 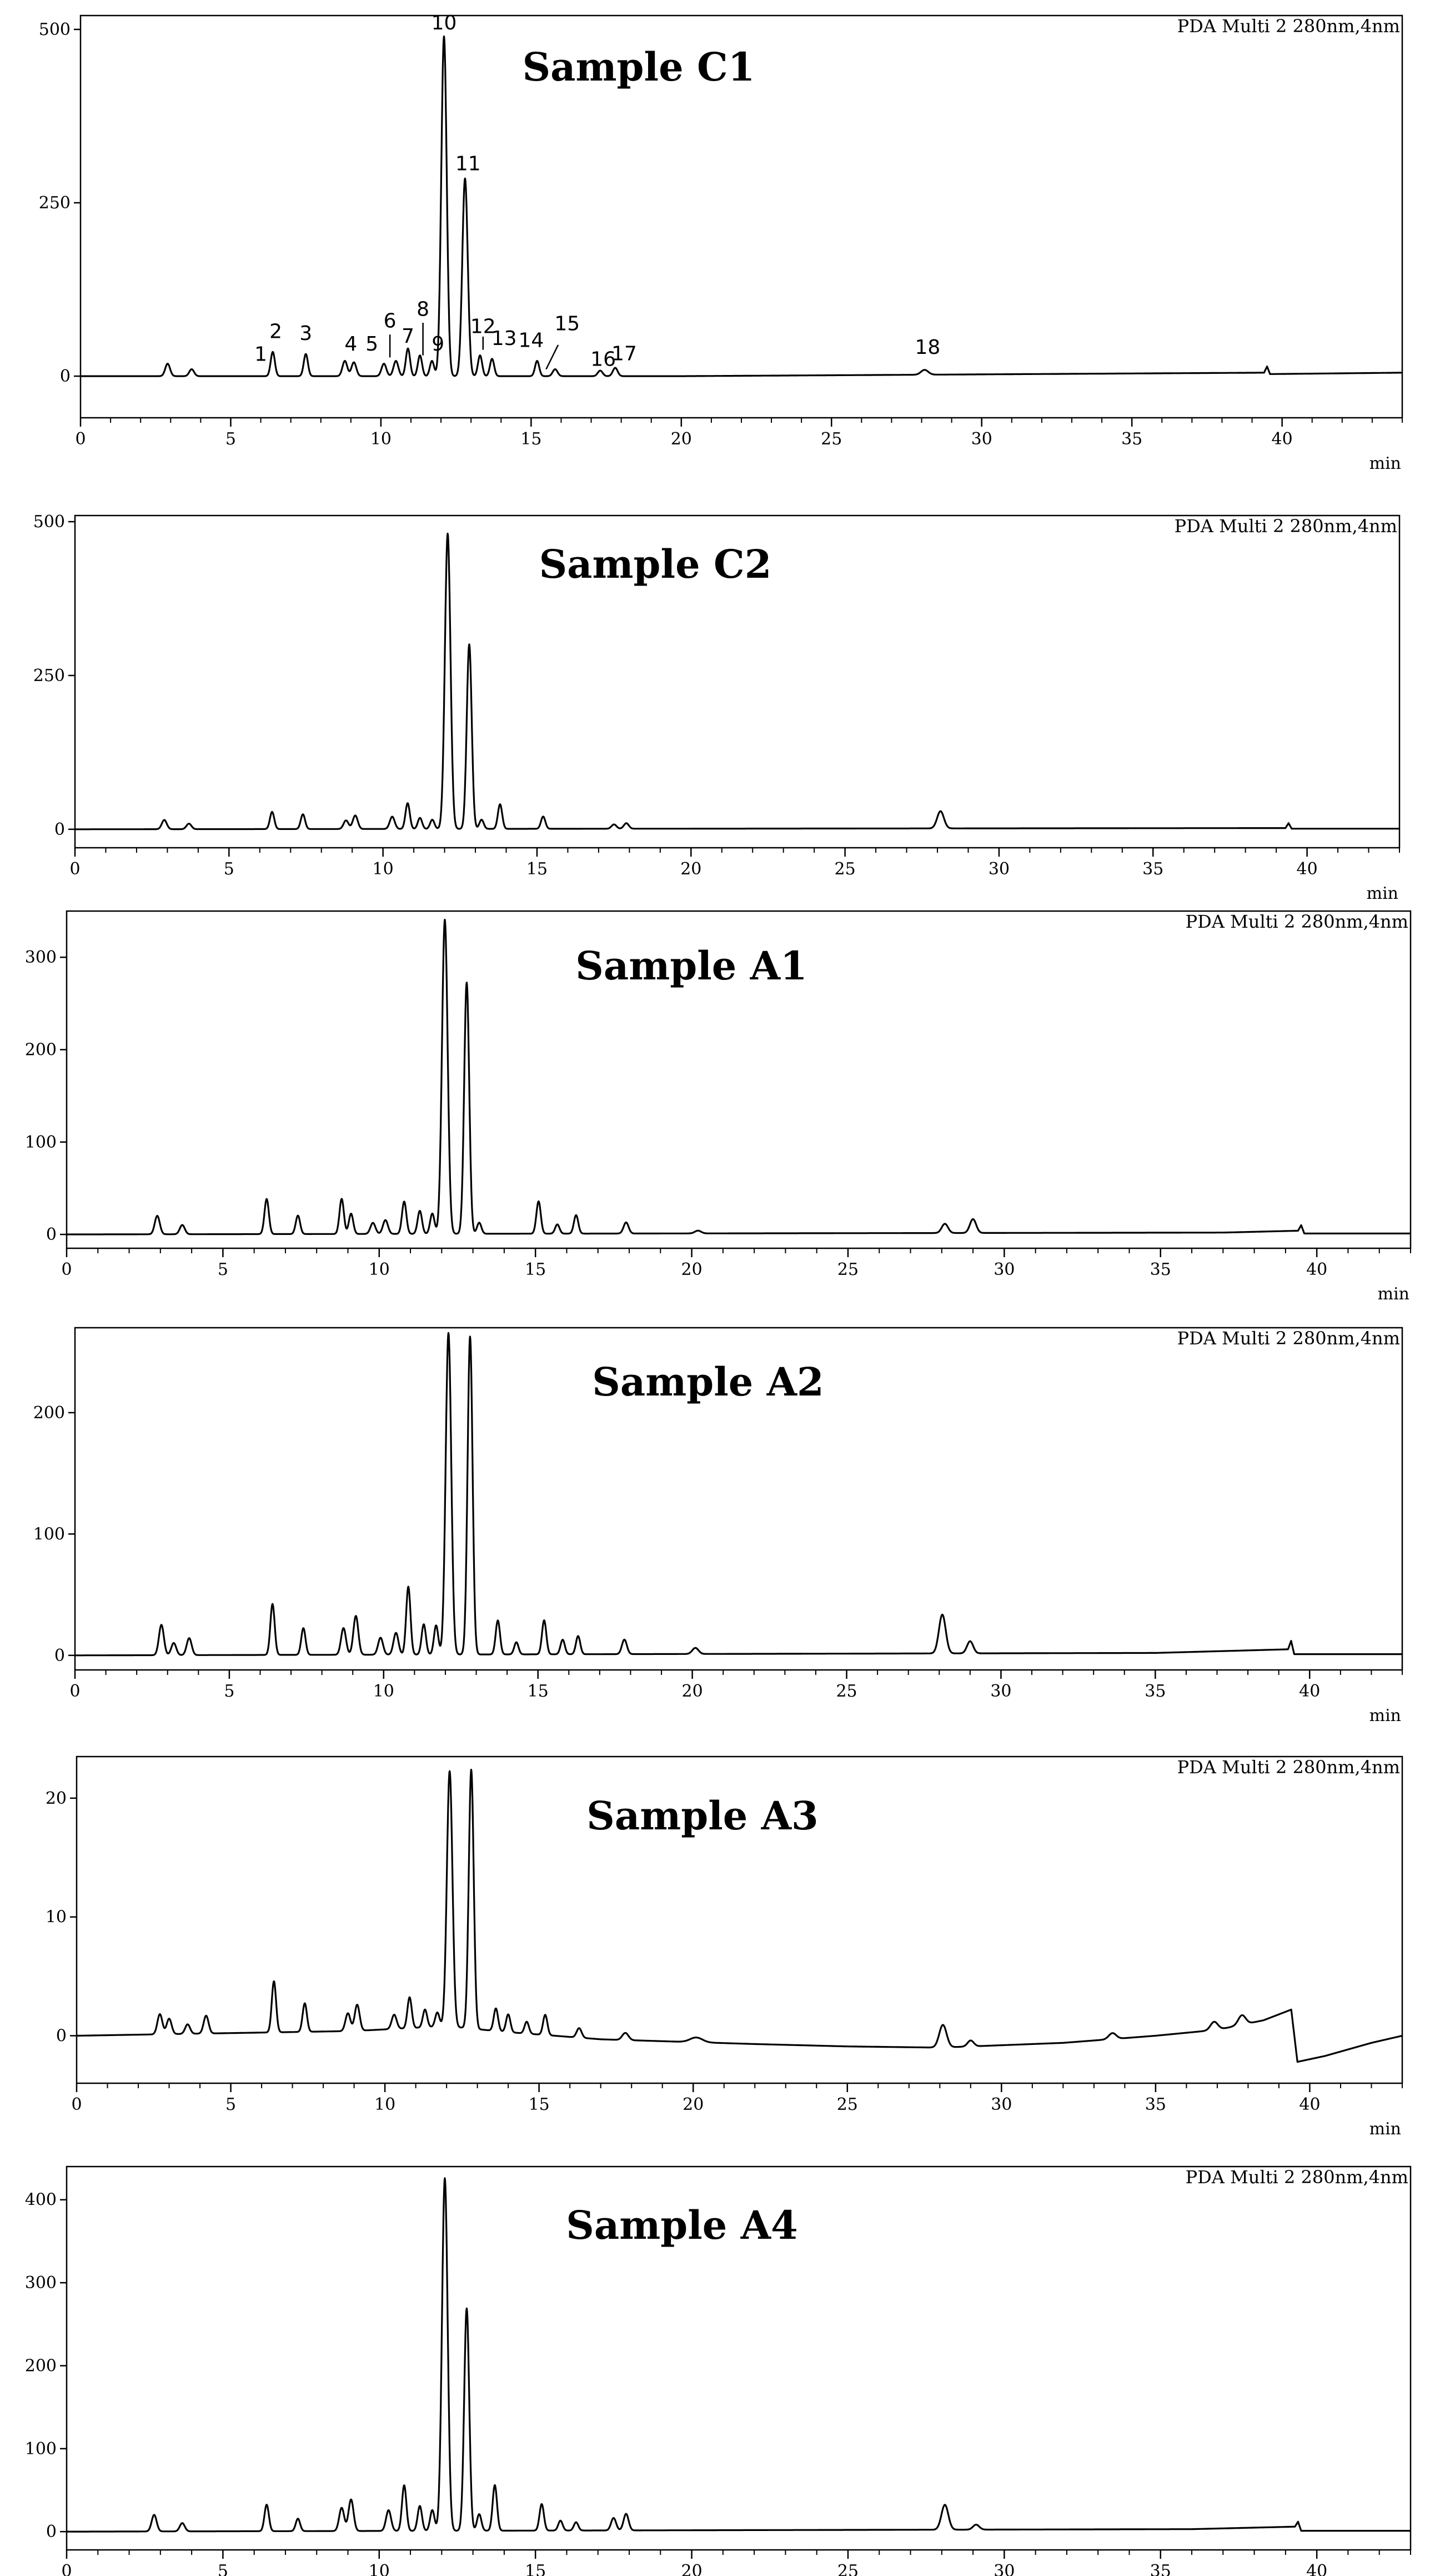 I want to click on peak-label: 2, so click(x=275, y=331).